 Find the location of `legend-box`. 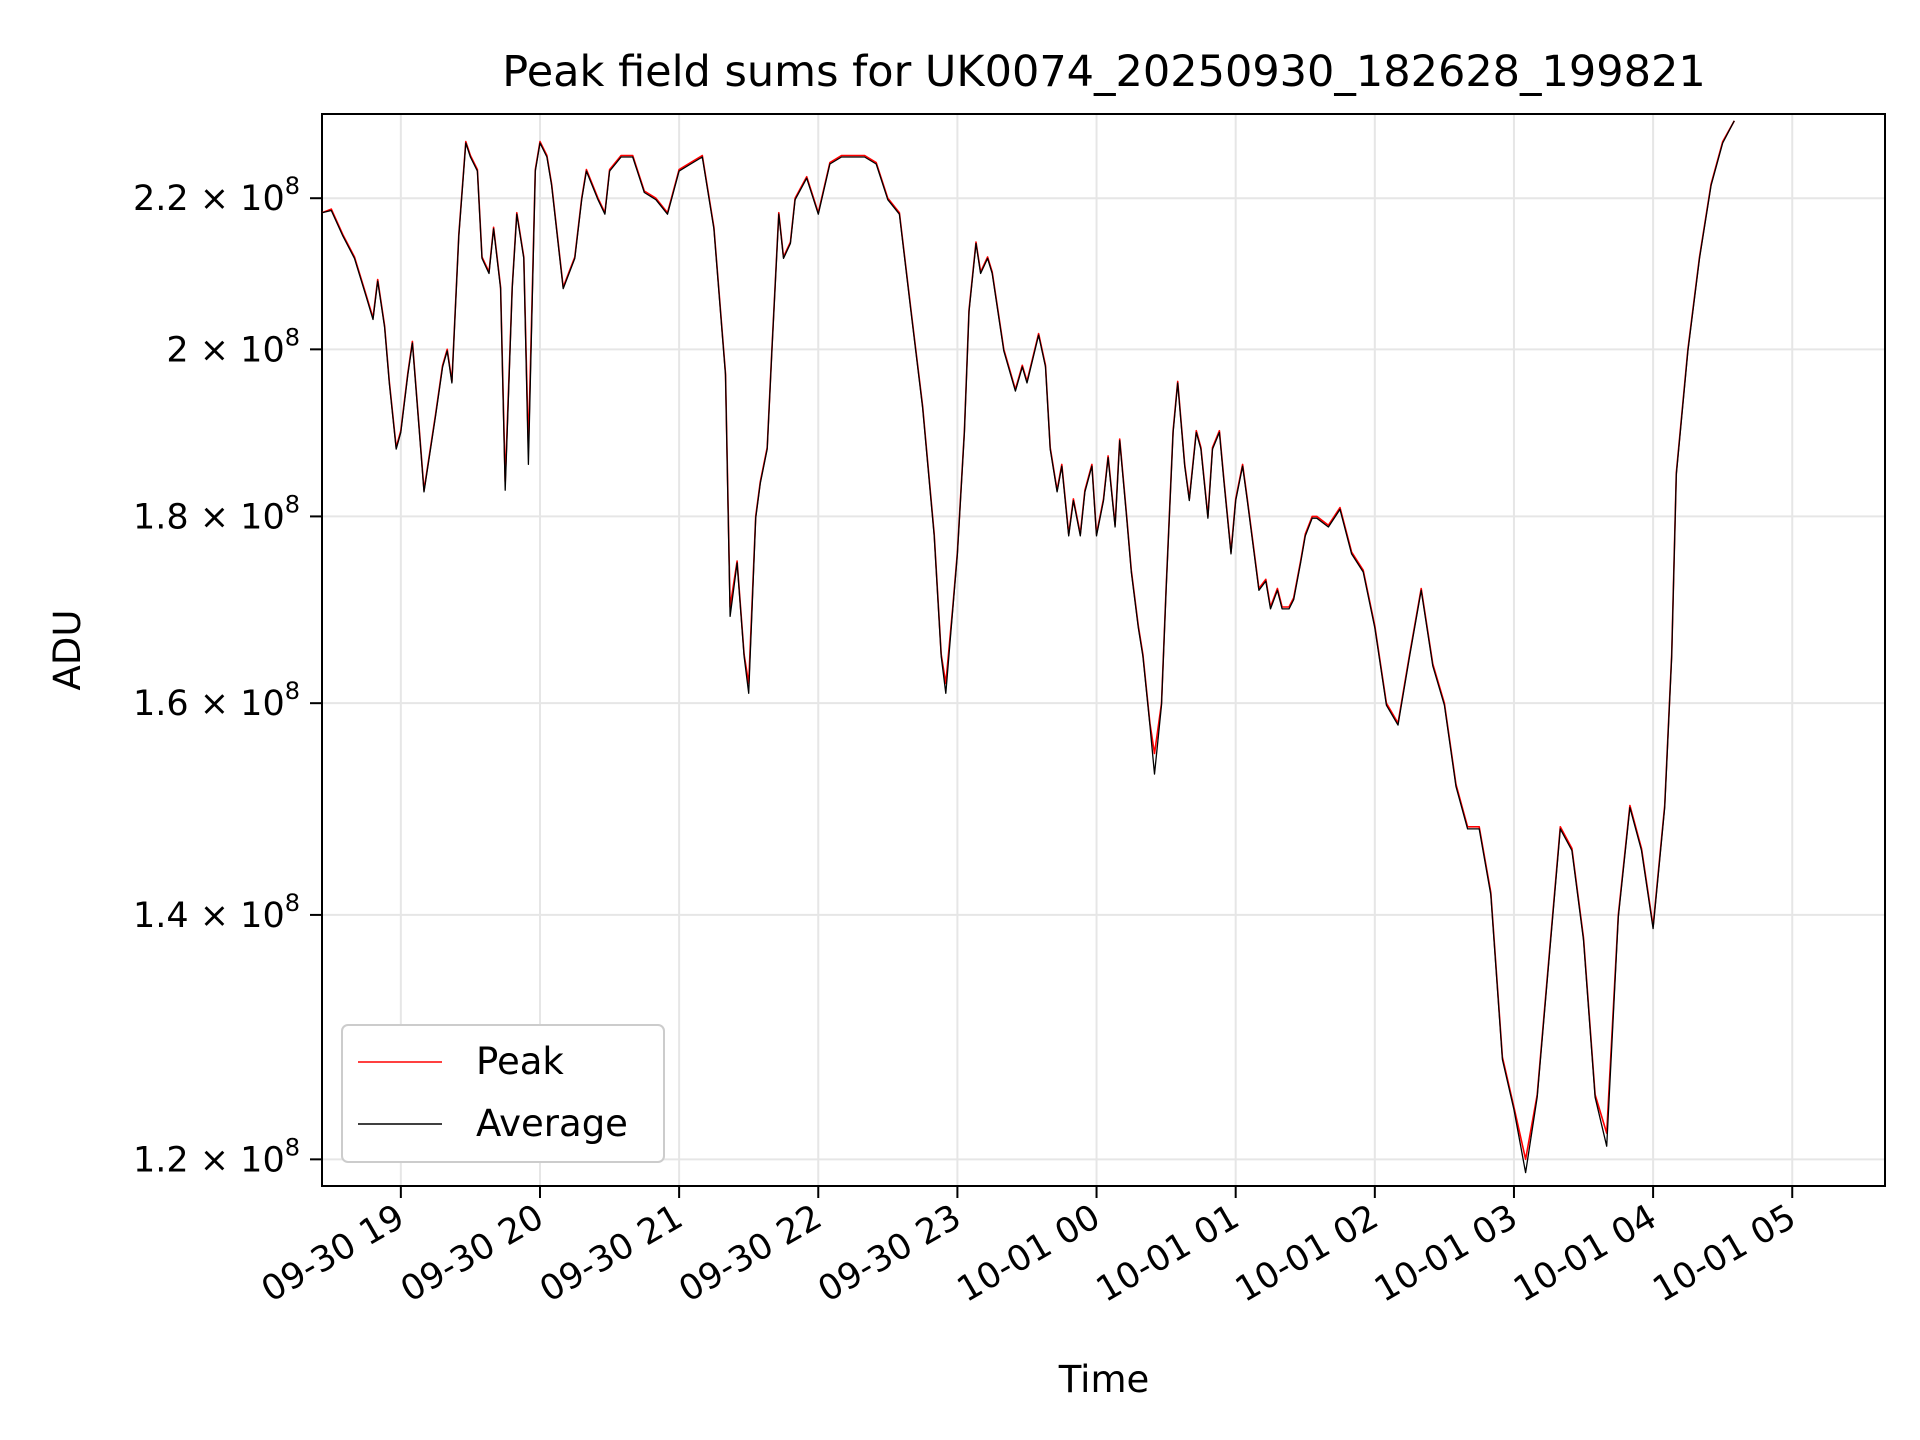

legend-box is located at coordinates (503, 1093).